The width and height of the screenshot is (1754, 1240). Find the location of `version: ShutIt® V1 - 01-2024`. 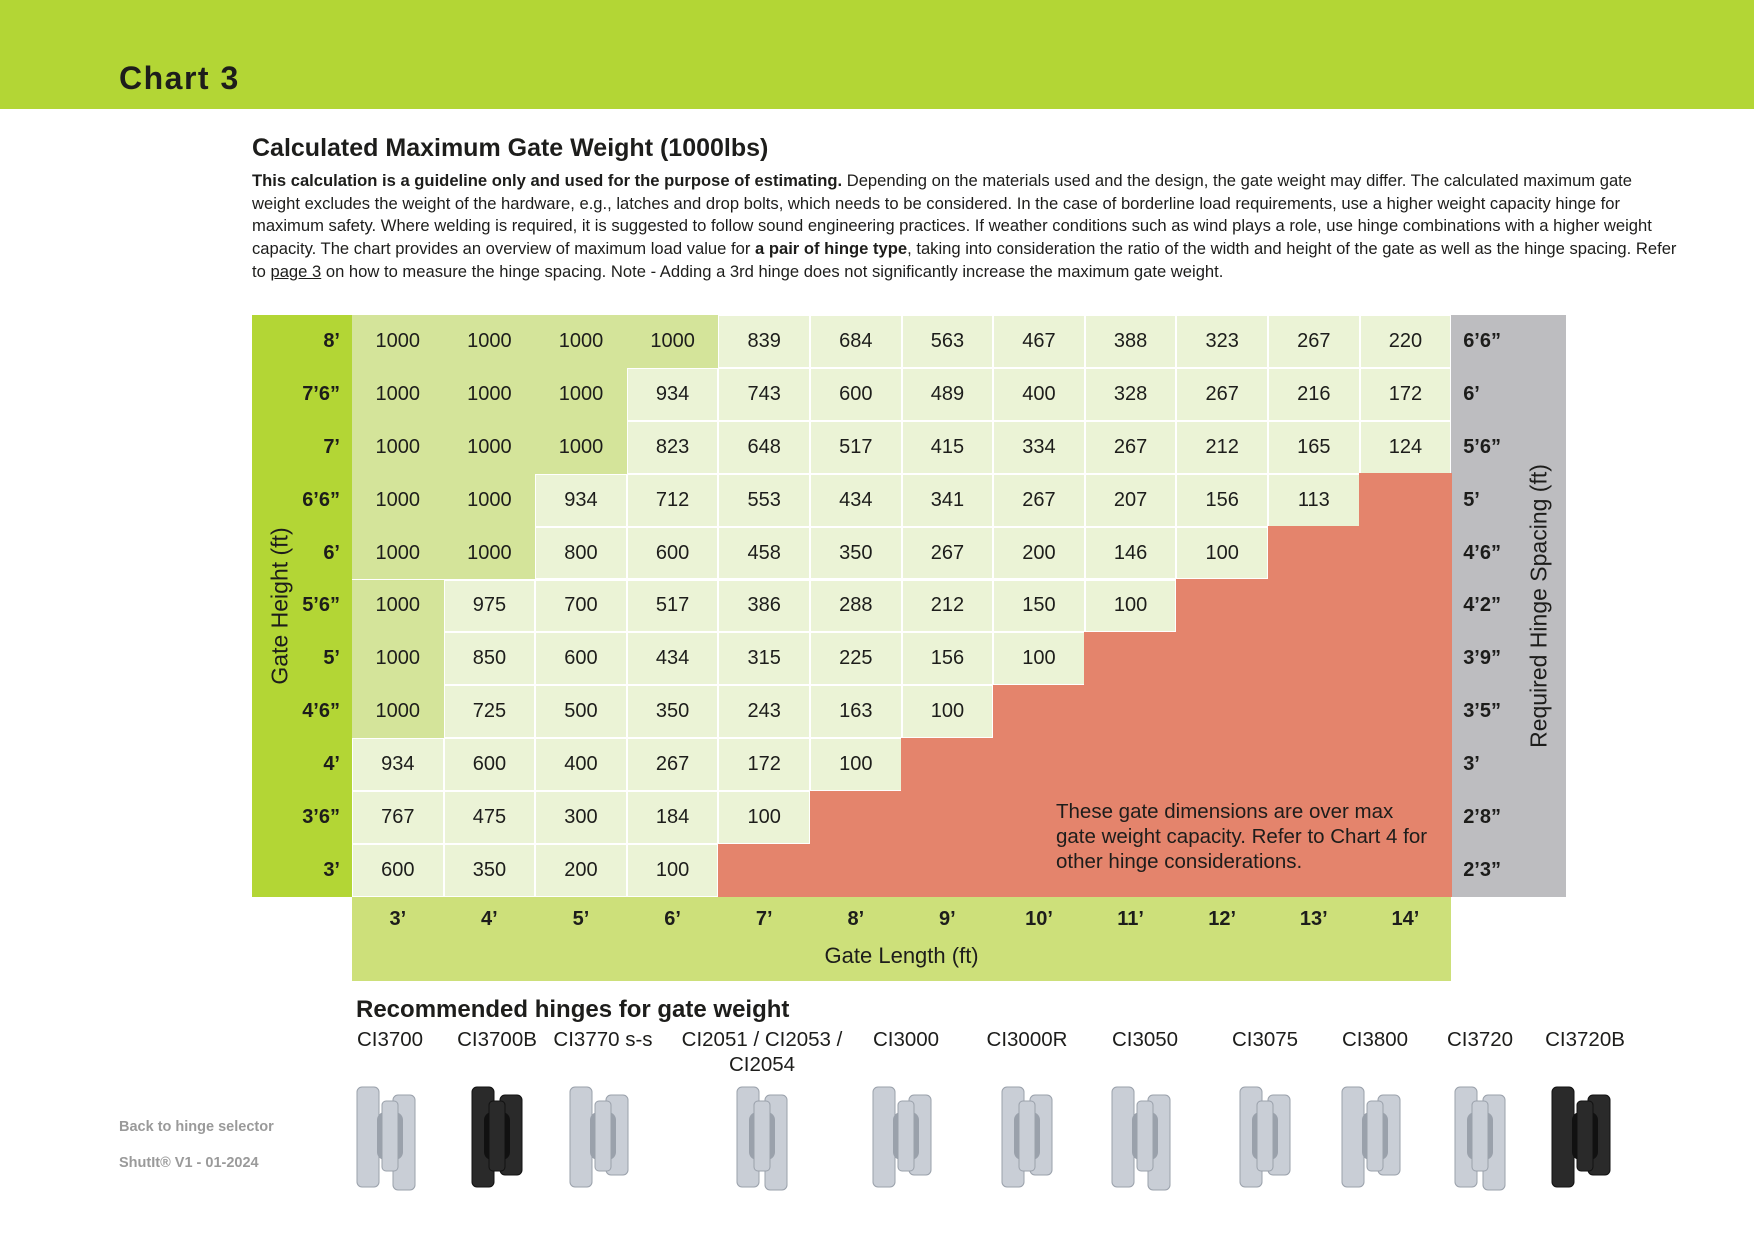

version: ShutIt® V1 - 01-2024 is located at coordinates (189, 1163).